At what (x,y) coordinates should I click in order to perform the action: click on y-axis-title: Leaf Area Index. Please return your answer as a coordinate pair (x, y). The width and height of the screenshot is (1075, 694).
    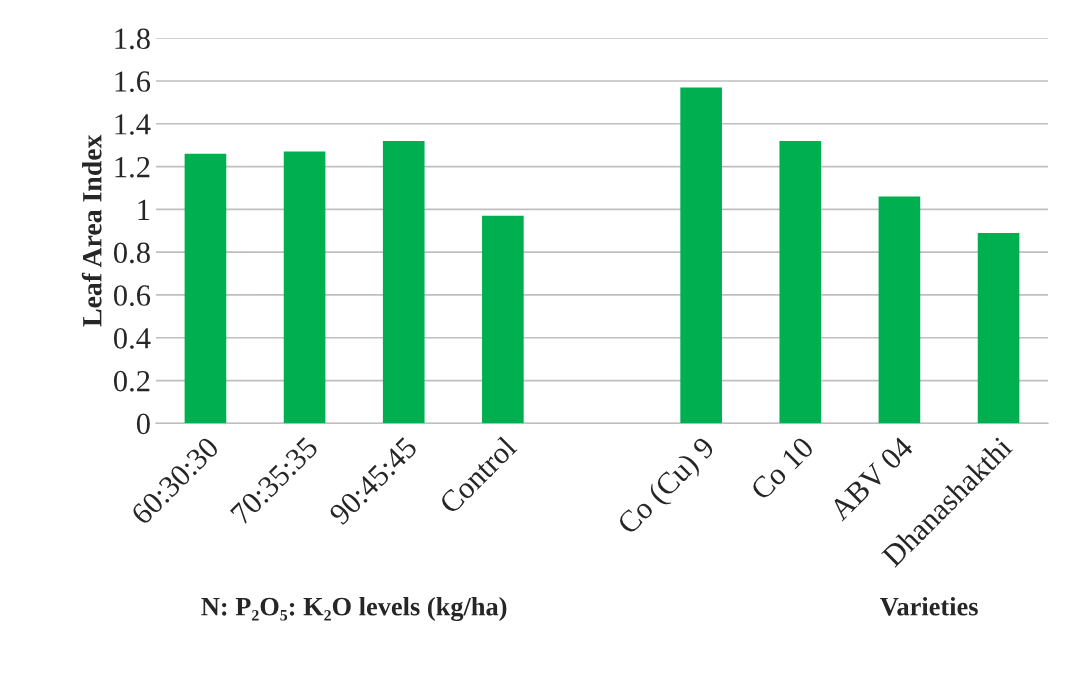
    Looking at the image, I should click on (91, 230).